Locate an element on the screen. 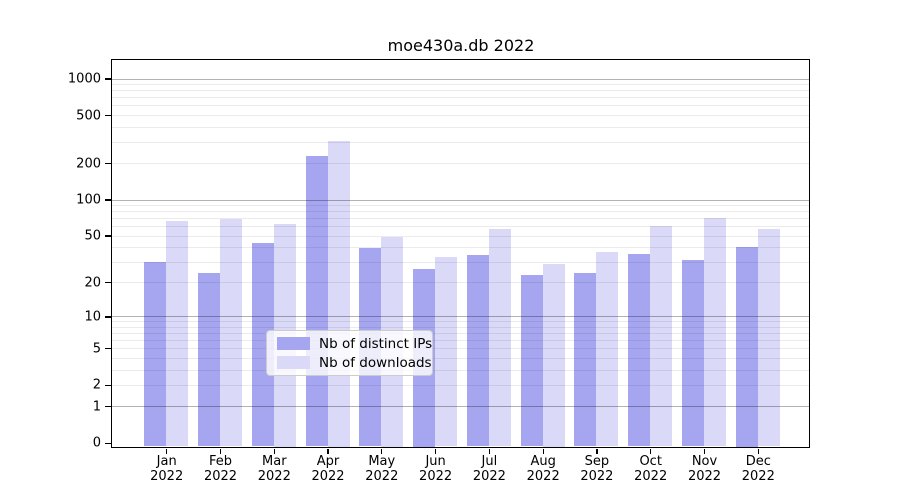 The image size is (900, 500). x-label-month: Jun is located at coordinates (435, 461).